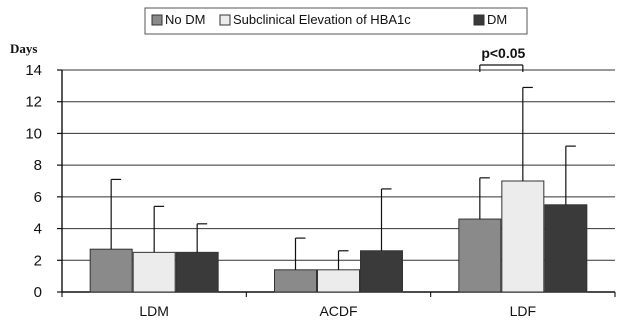  I want to click on y-tick-label-8: 8, so click(38, 165).